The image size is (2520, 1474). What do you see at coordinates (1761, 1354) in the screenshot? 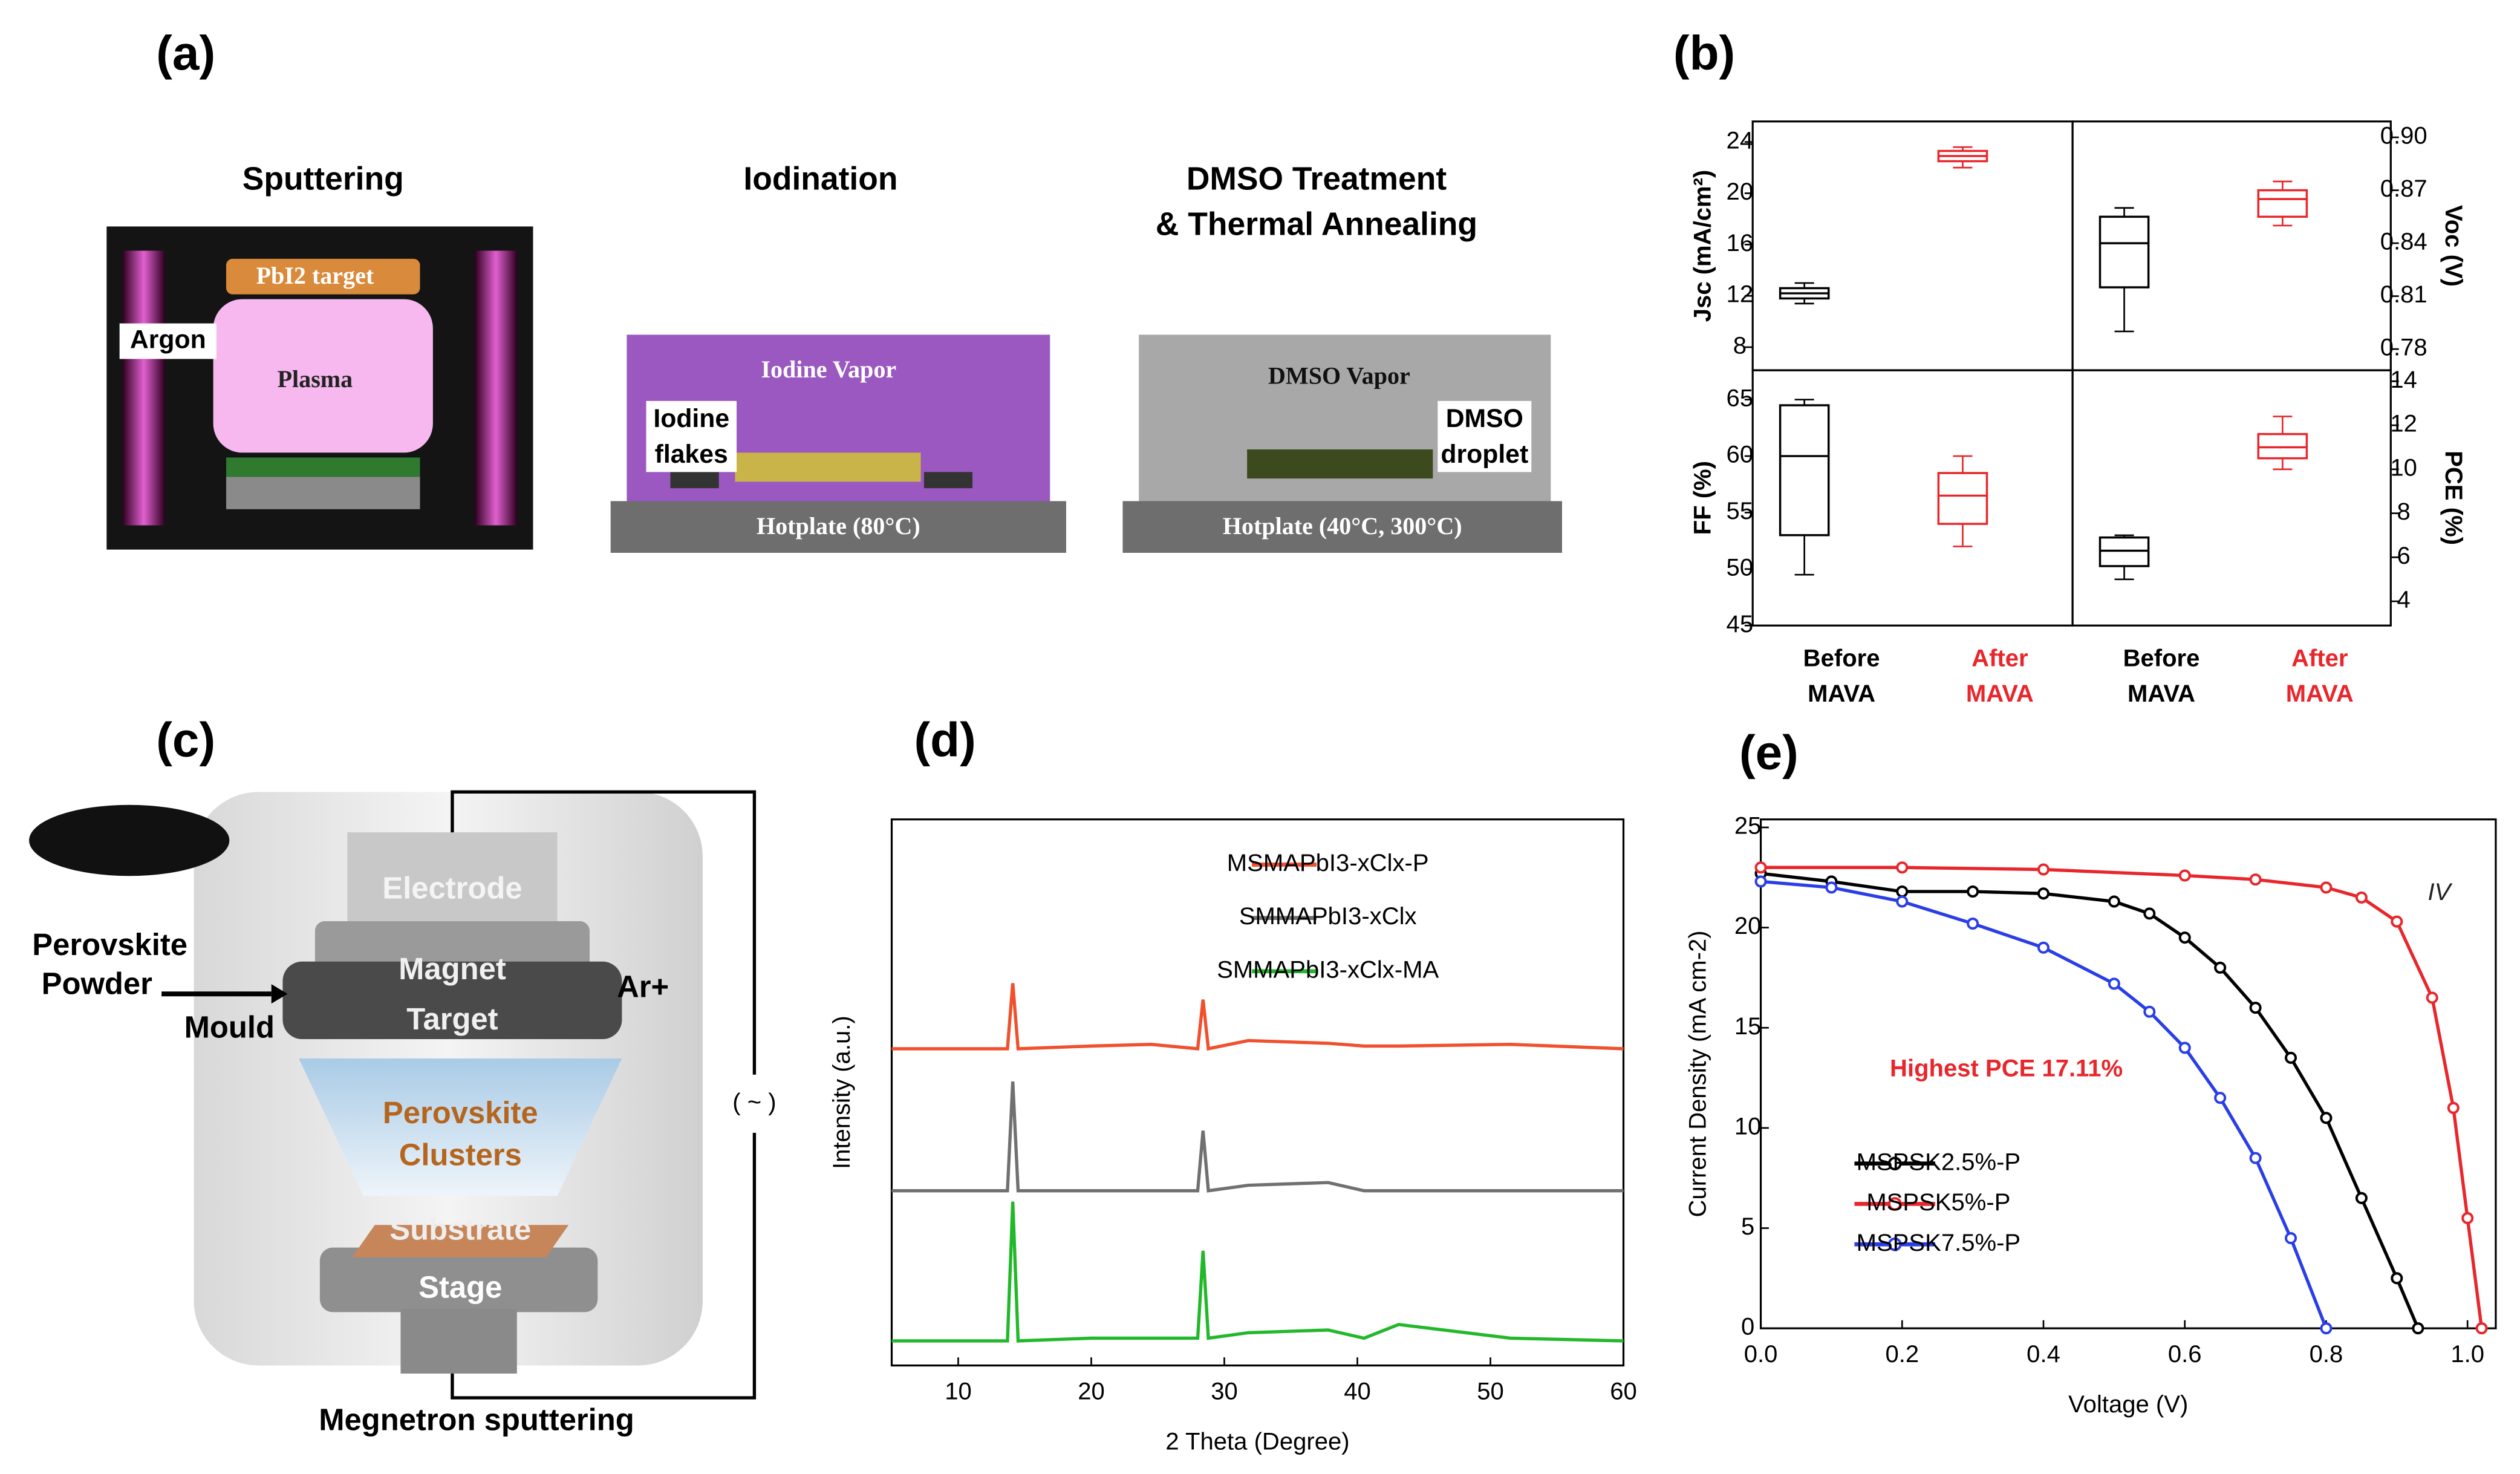
I see `x-tick-label: 0.0` at bounding box center [1761, 1354].